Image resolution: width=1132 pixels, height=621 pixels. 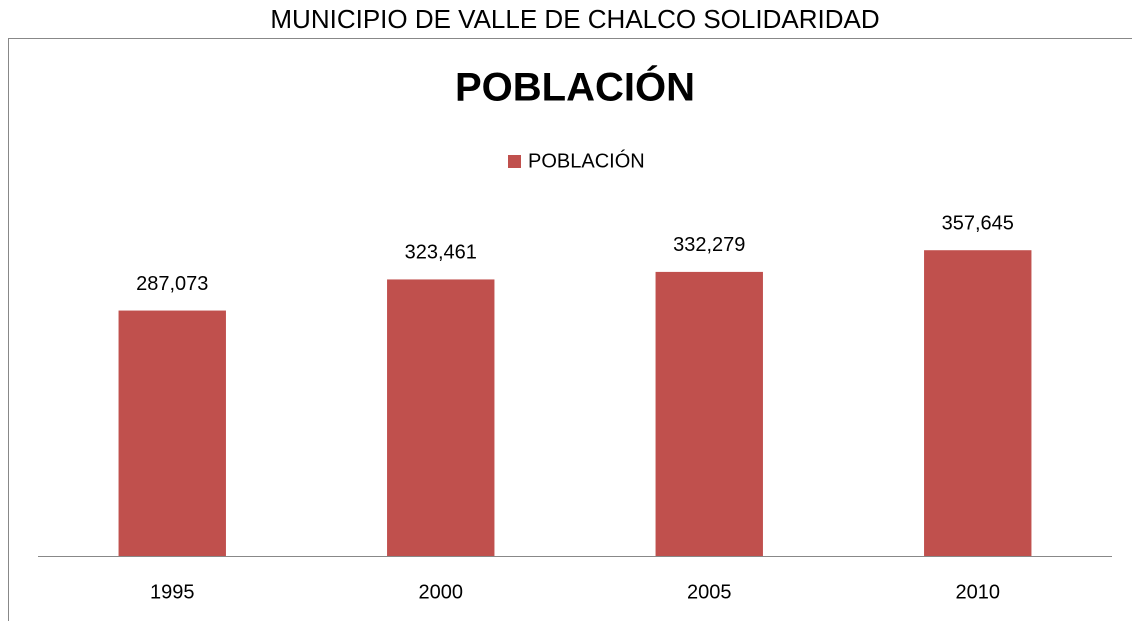 What do you see at coordinates (709, 592) in the screenshot?
I see `x-tick-label: 2005` at bounding box center [709, 592].